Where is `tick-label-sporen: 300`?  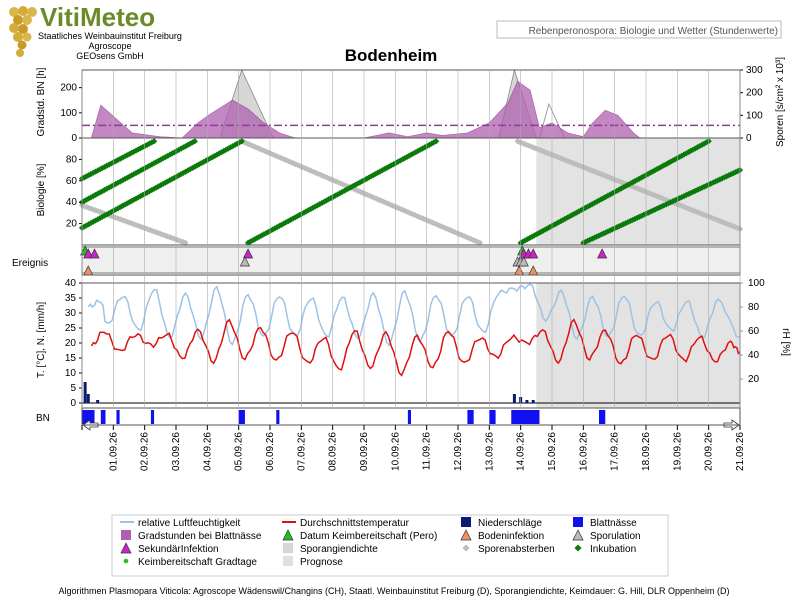 tick-label-sporen: 300 is located at coordinates (754, 70).